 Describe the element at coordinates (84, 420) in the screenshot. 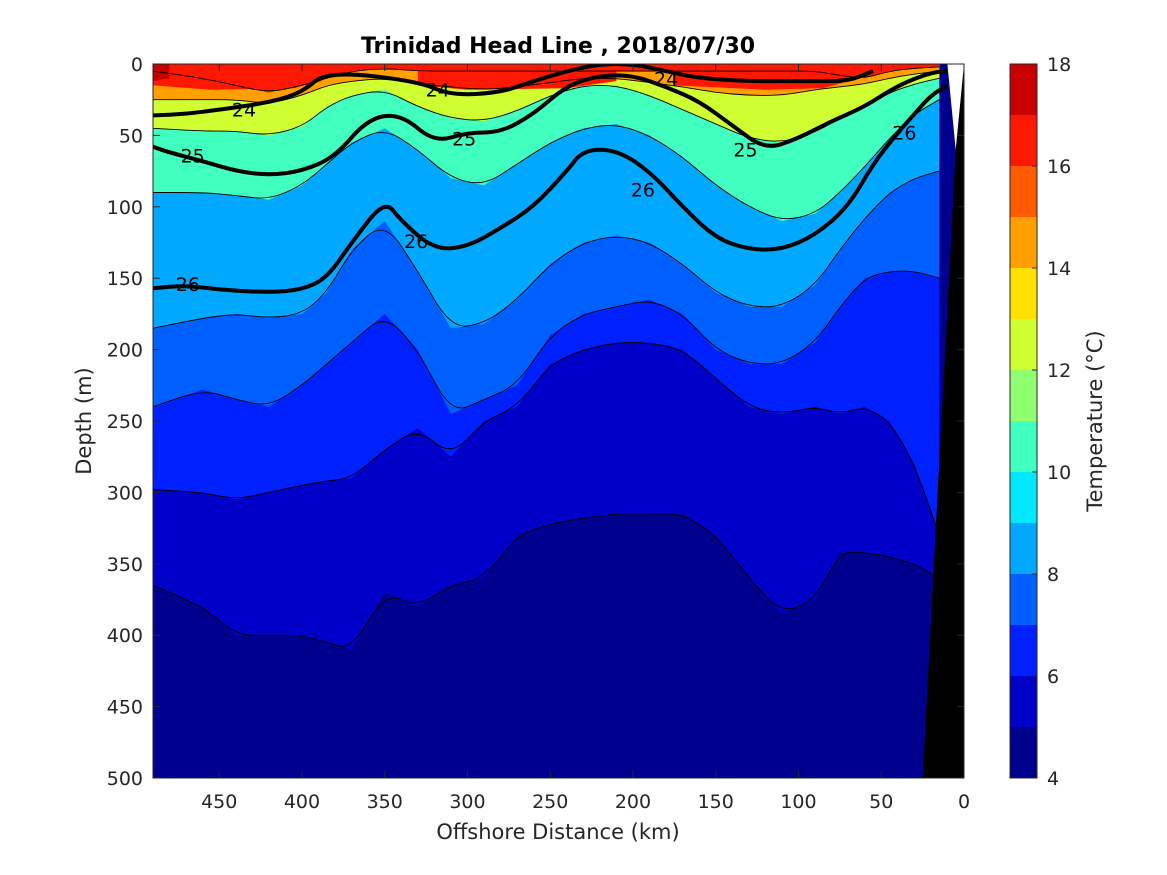

I see `y-axis-label: Depth (m)` at that location.